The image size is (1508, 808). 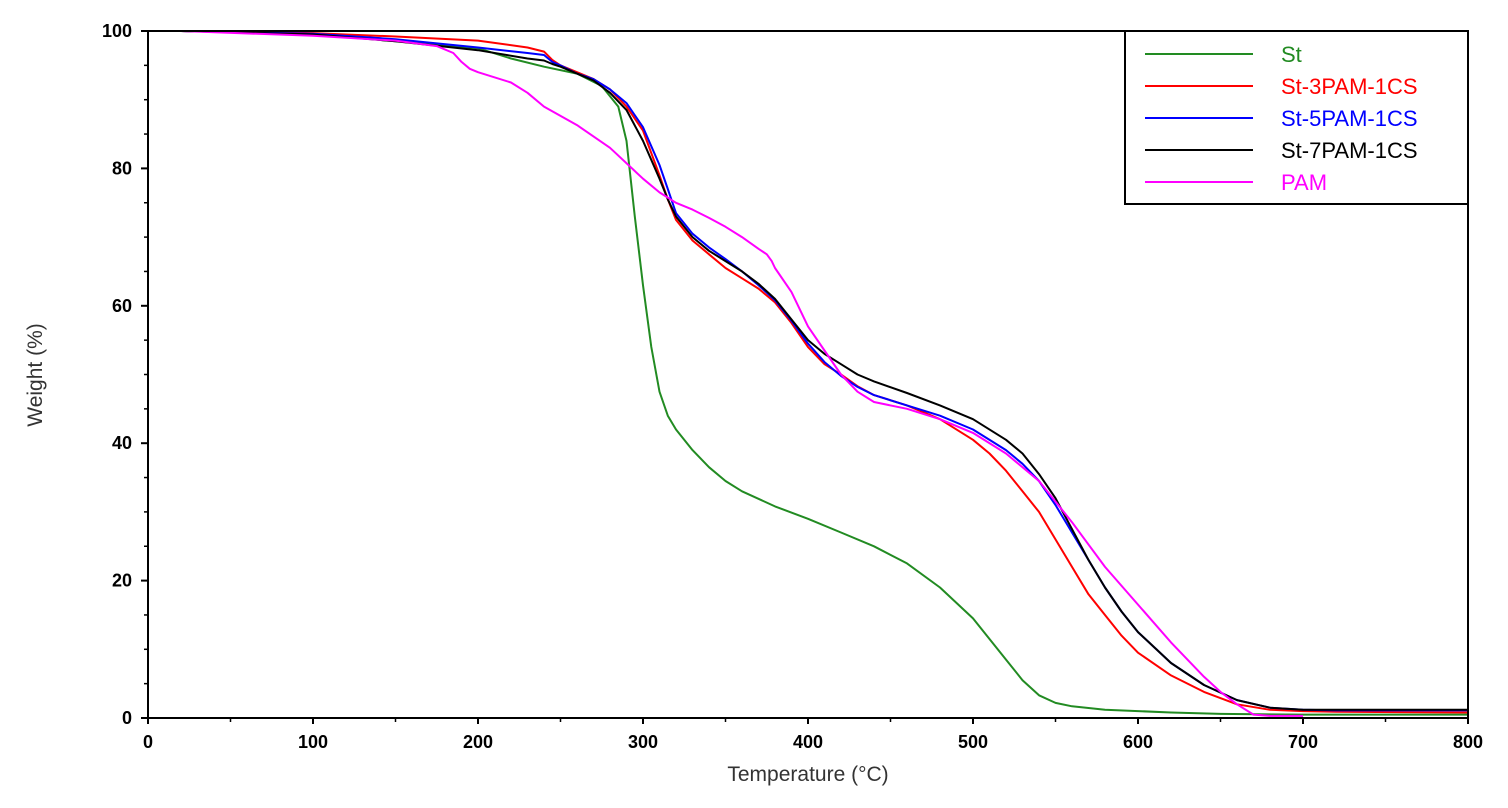 I want to click on legend-label-3: St-7PAM-1CS, so click(x=1349, y=150).